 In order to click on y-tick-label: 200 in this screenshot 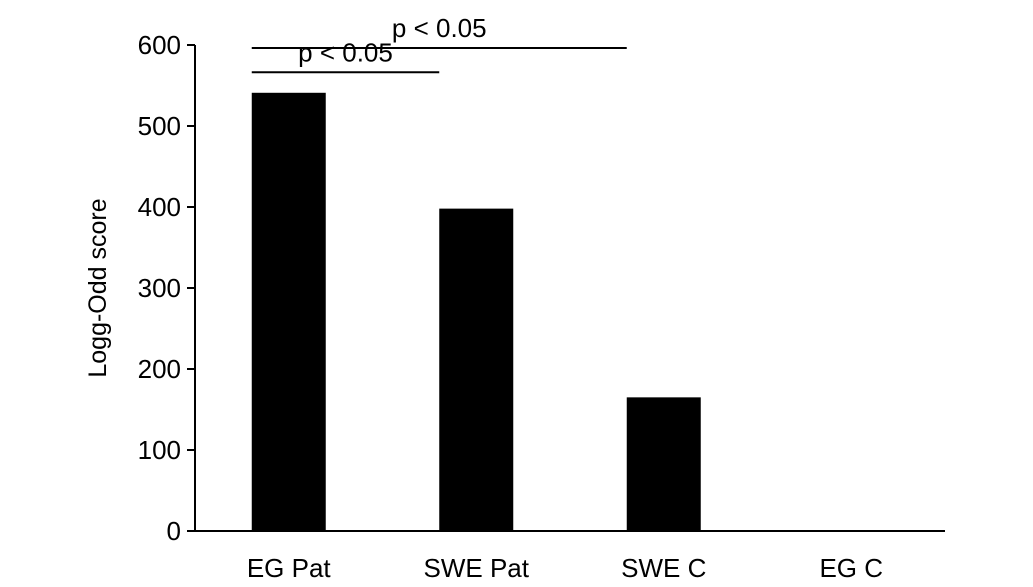, I will do `click(159, 369)`.